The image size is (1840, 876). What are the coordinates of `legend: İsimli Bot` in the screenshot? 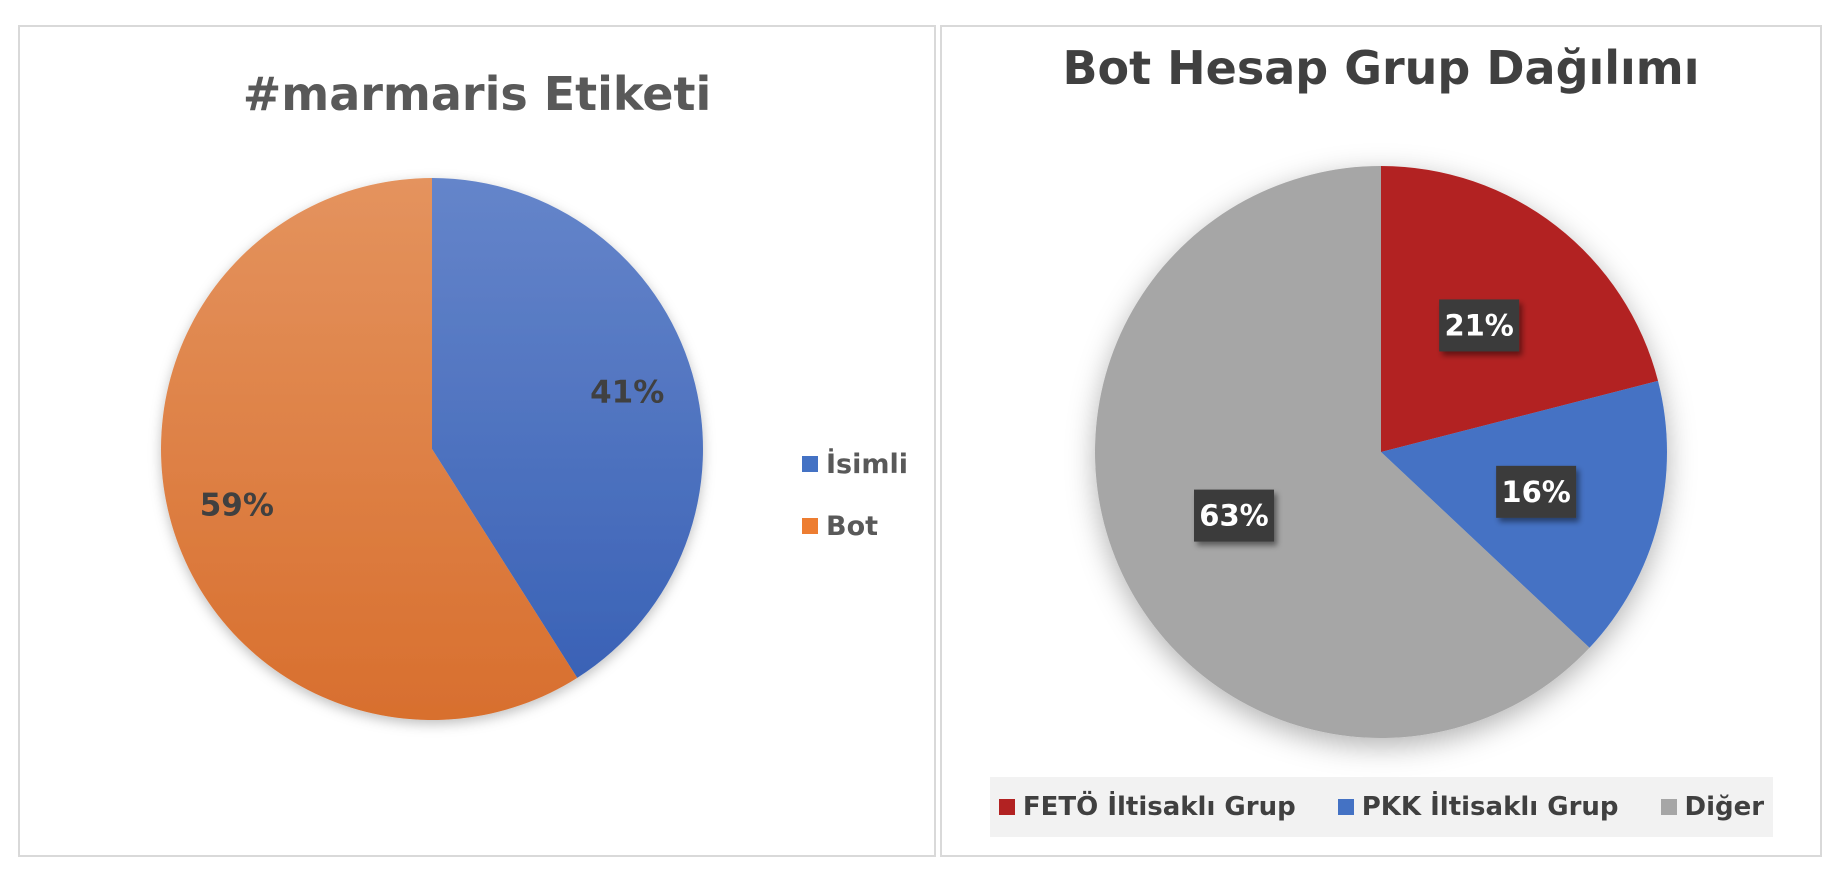 It's located at (855, 509).